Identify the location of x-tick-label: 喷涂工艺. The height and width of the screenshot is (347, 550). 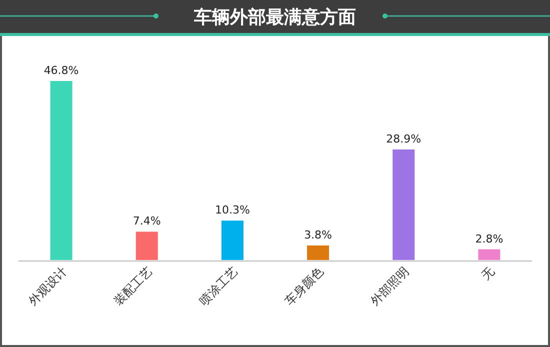
(218, 286).